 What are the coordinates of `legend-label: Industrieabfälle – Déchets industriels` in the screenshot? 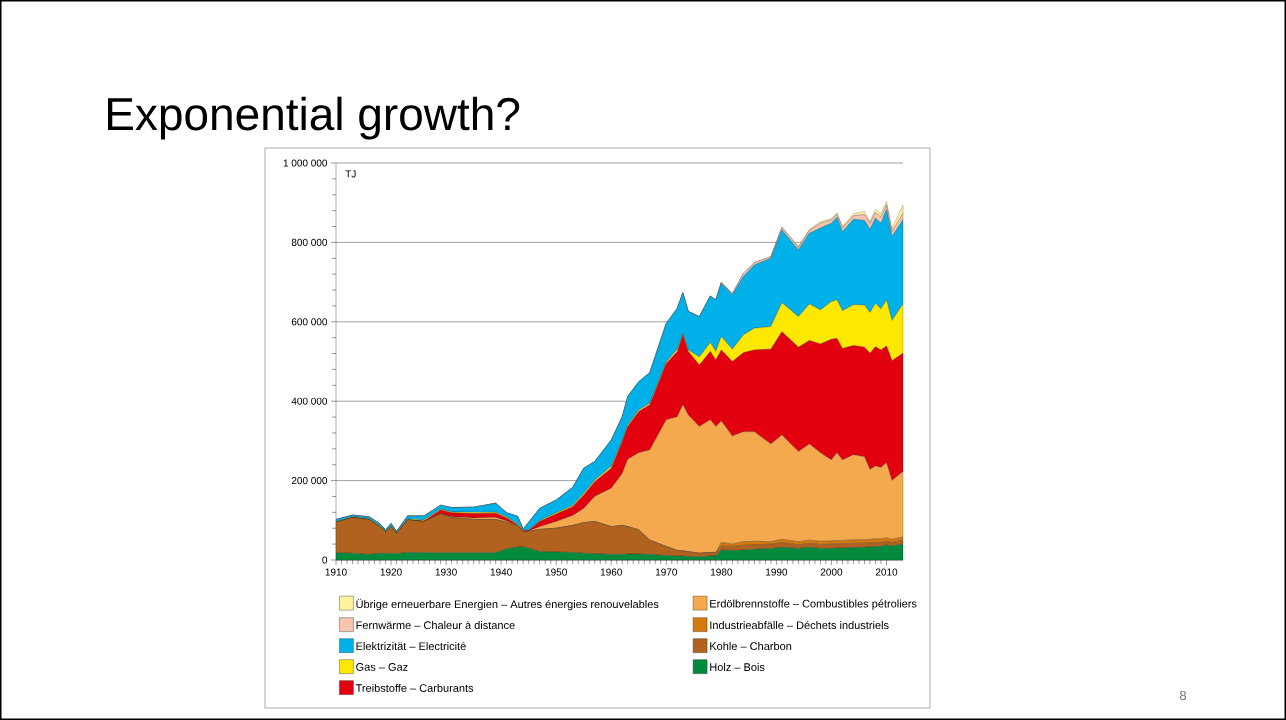 It's located at (799, 625).